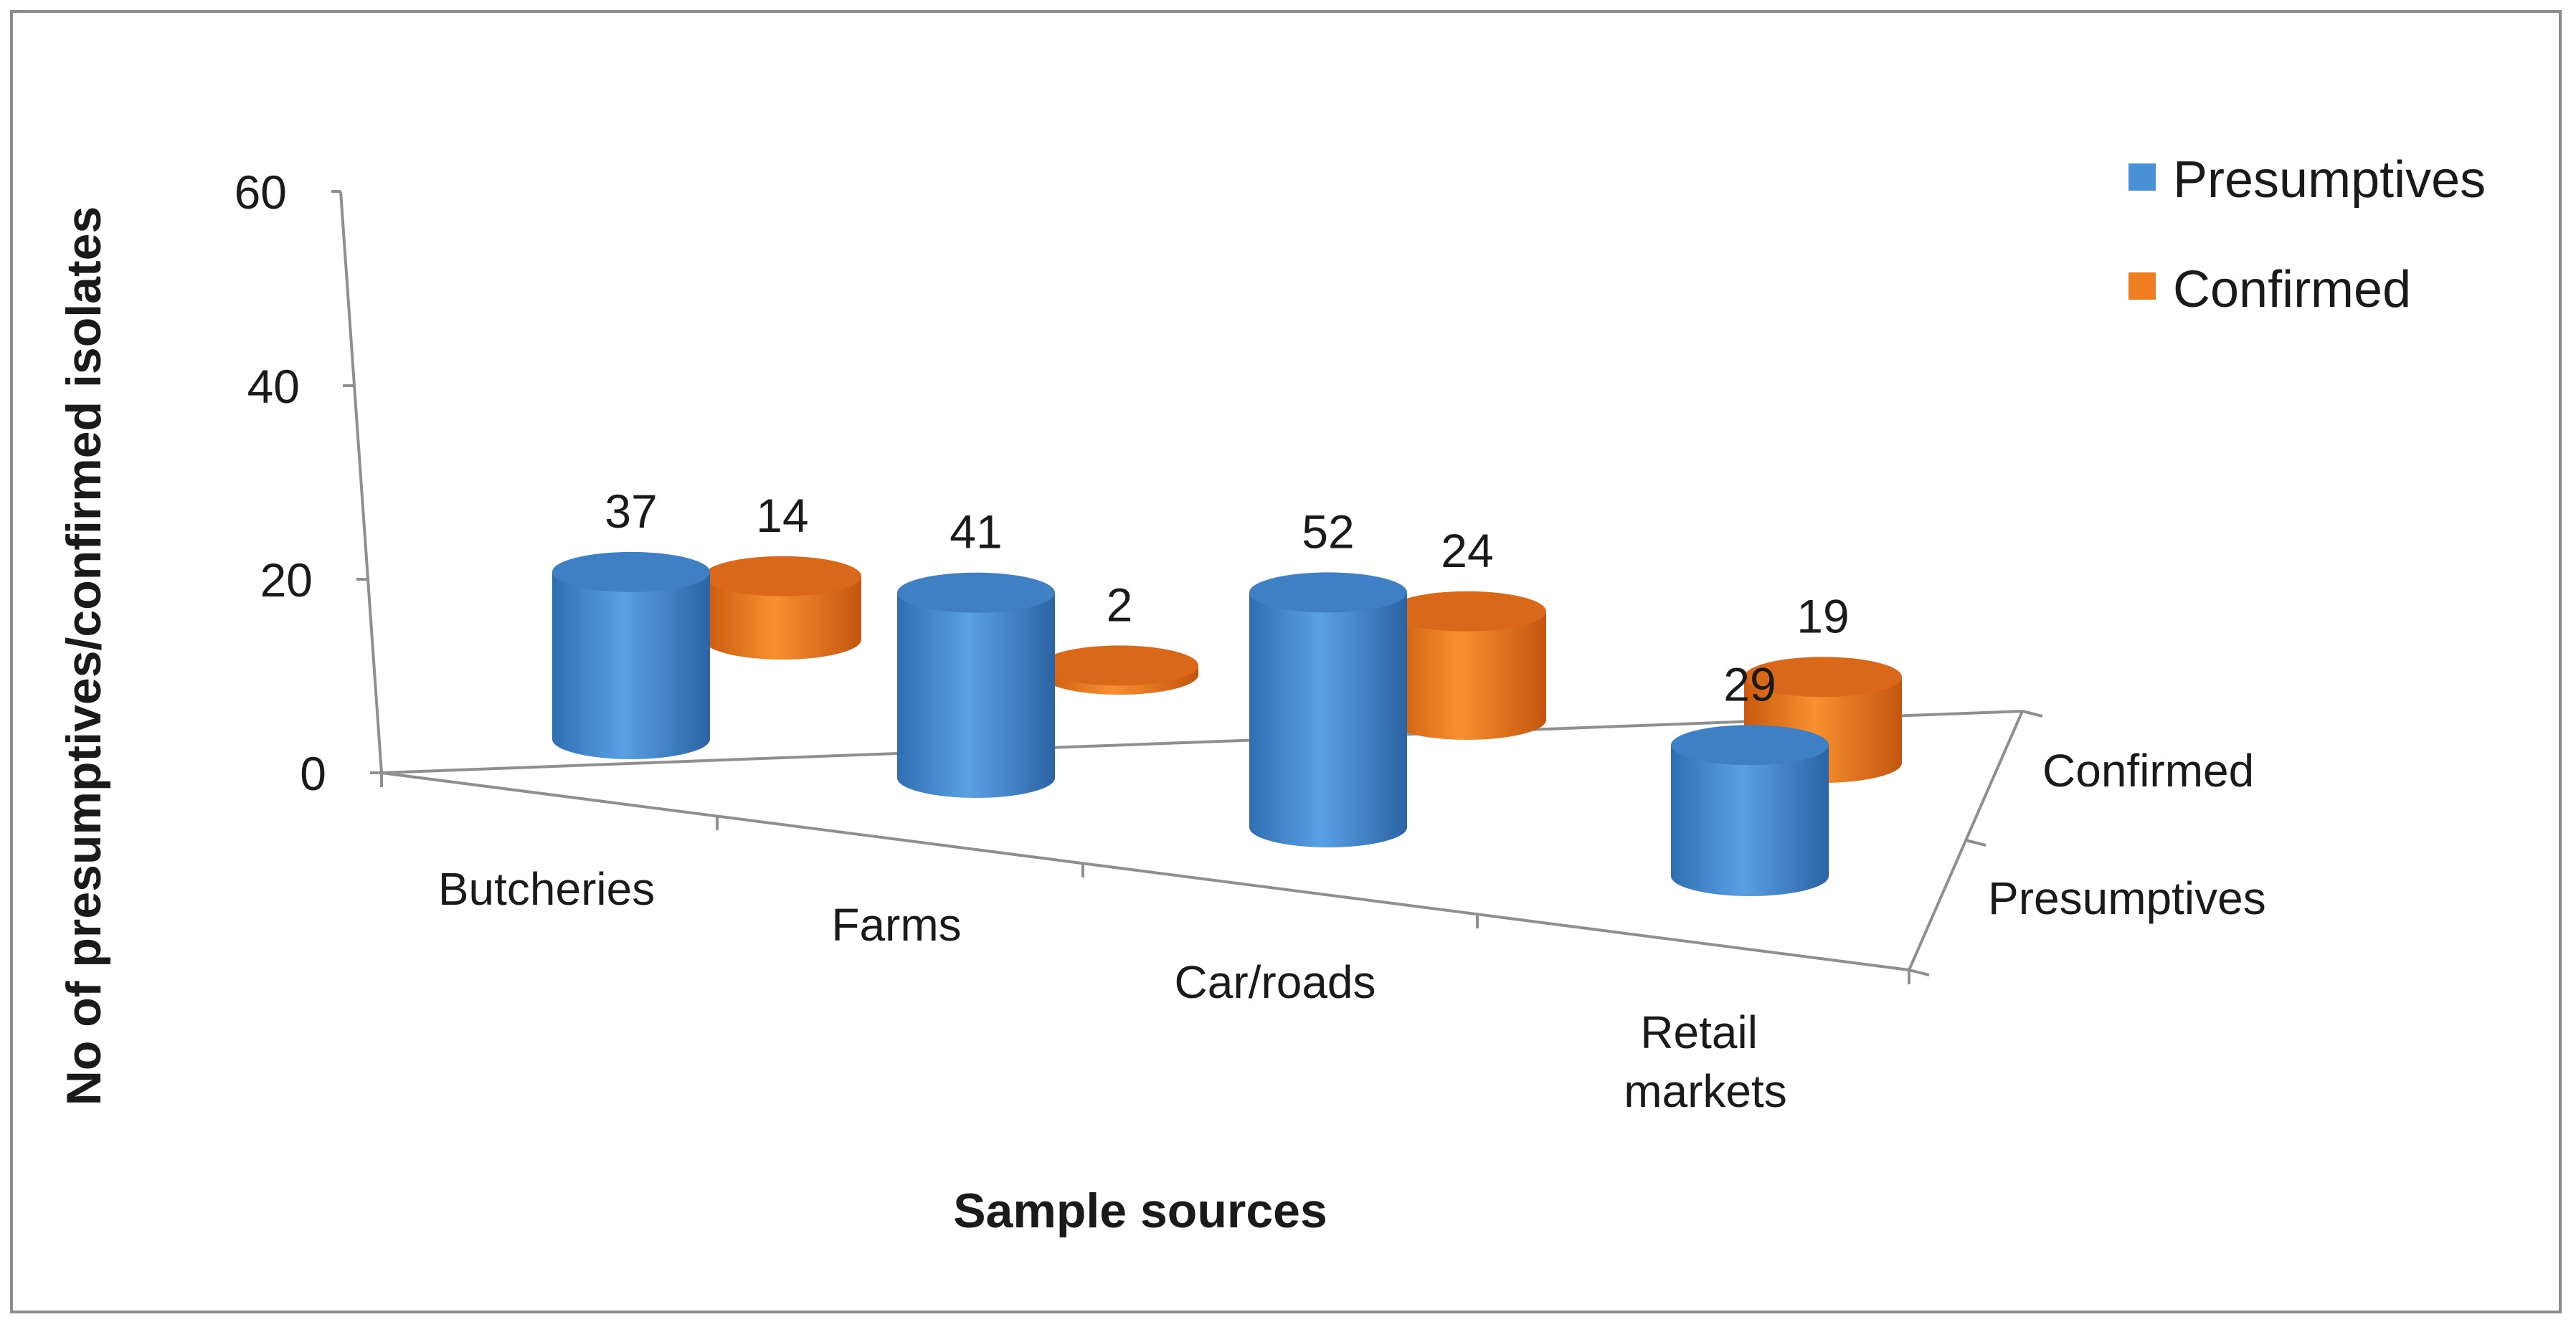 This screenshot has height=1327, width=2576. Describe the element at coordinates (1145, 871) in the screenshot. I see `floor-front-edge` at that location.